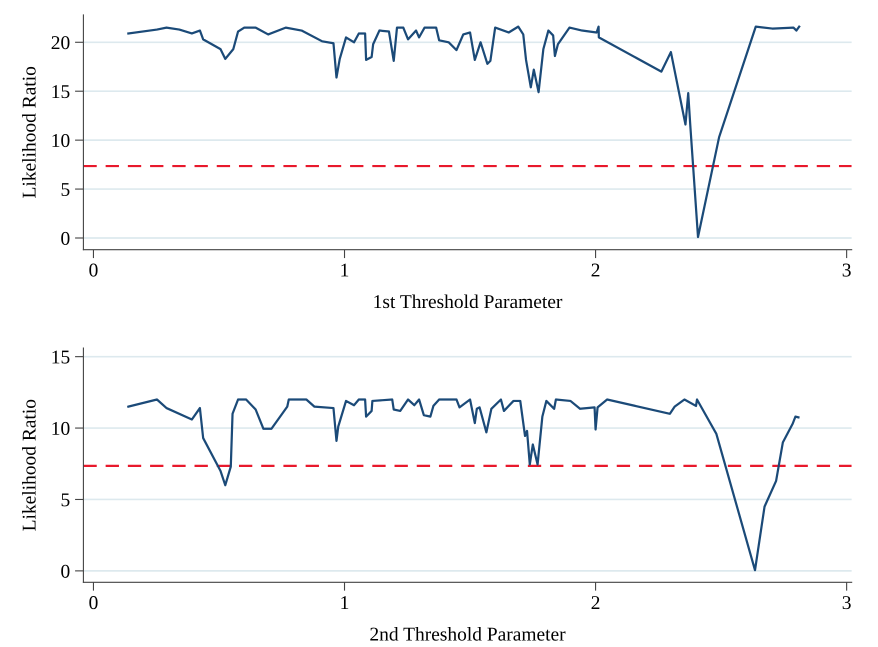 This screenshot has width=878, height=647. Describe the element at coordinates (468, 301) in the screenshot. I see `x-axis-title: 1st Threshold Parameter` at that location.